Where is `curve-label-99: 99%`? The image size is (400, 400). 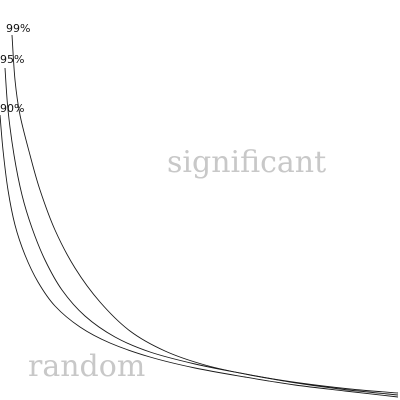 curve-label-99: 99% is located at coordinates (18, 28).